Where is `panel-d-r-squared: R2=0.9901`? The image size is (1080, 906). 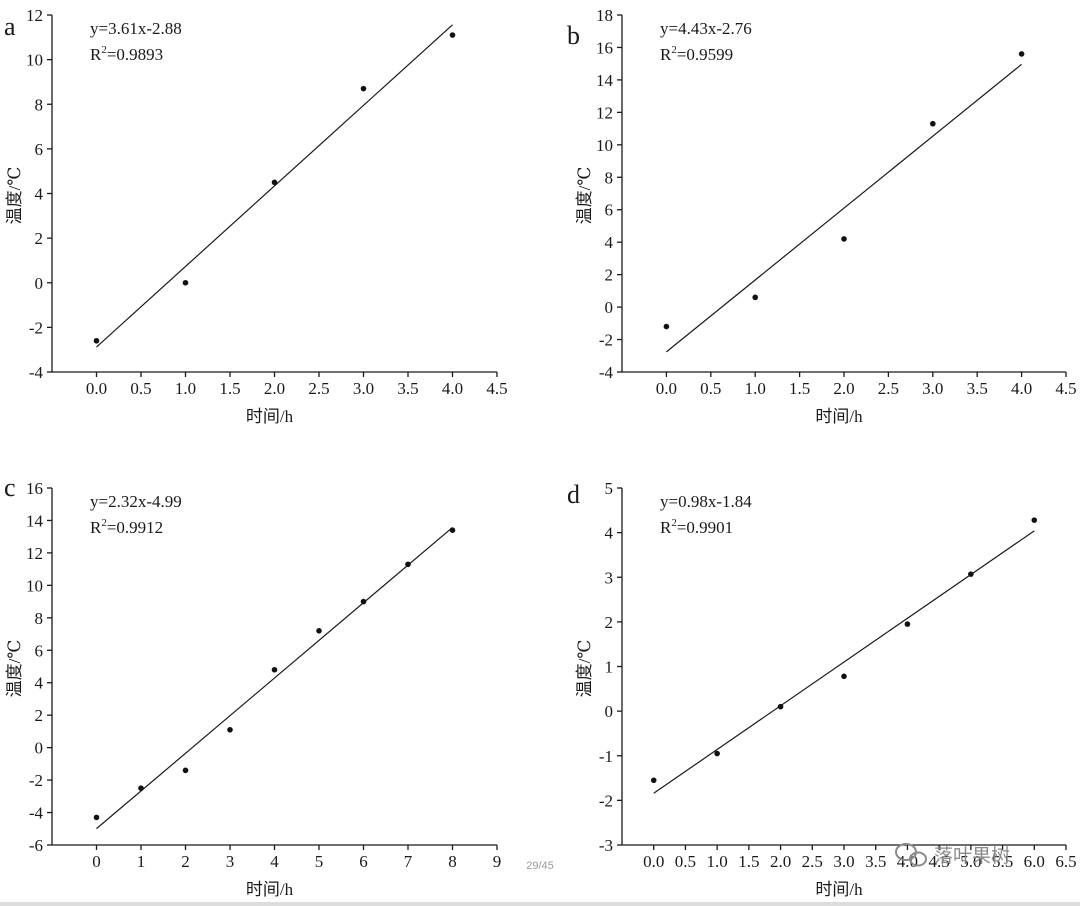 panel-d-r-squared: R2=0.9901 is located at coordinates (696, 527).